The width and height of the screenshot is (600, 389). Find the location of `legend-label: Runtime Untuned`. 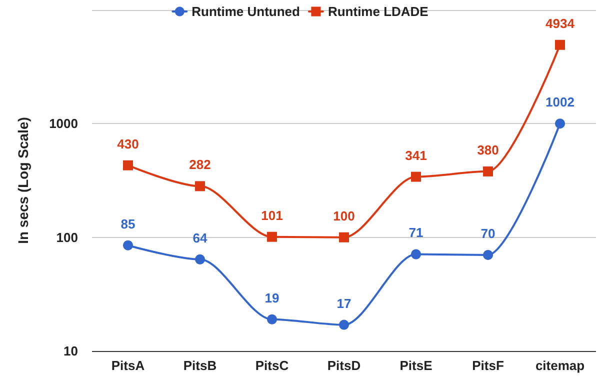

legend-label: Runtime Untuned is located at coordinates (246, 11).